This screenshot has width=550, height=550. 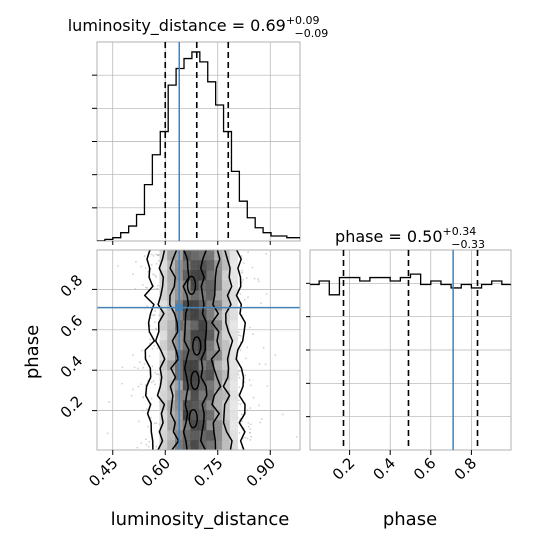 What do you see at coordinates (103, 472) in the screenshot?
I see `x-tick-label: 0.45` at bounding box center [103, 472].